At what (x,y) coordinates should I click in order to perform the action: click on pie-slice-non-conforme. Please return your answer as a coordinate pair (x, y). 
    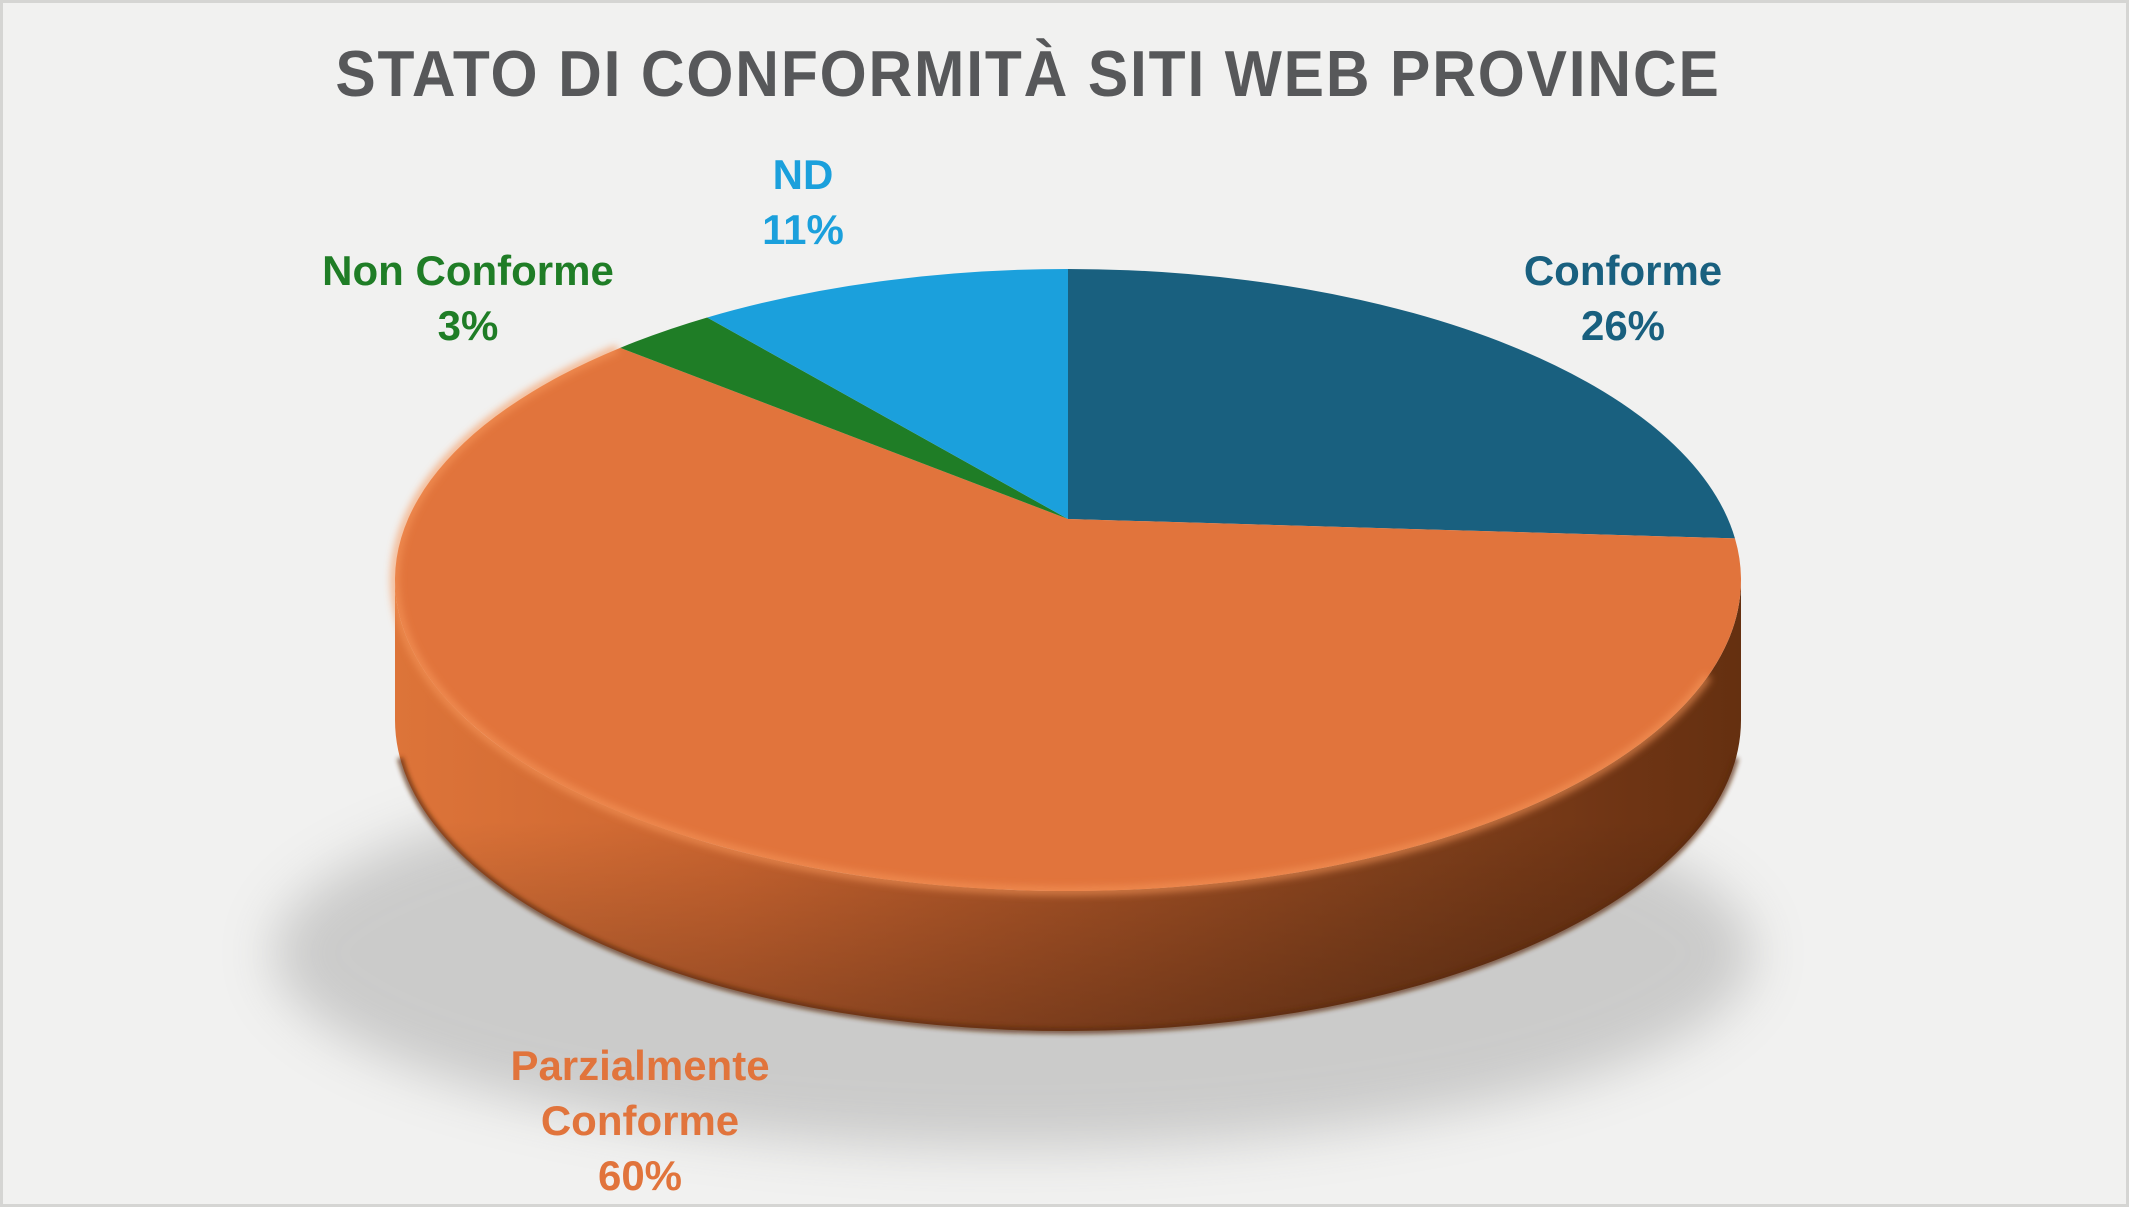
    Looking at the image, I should click on (844, 418).